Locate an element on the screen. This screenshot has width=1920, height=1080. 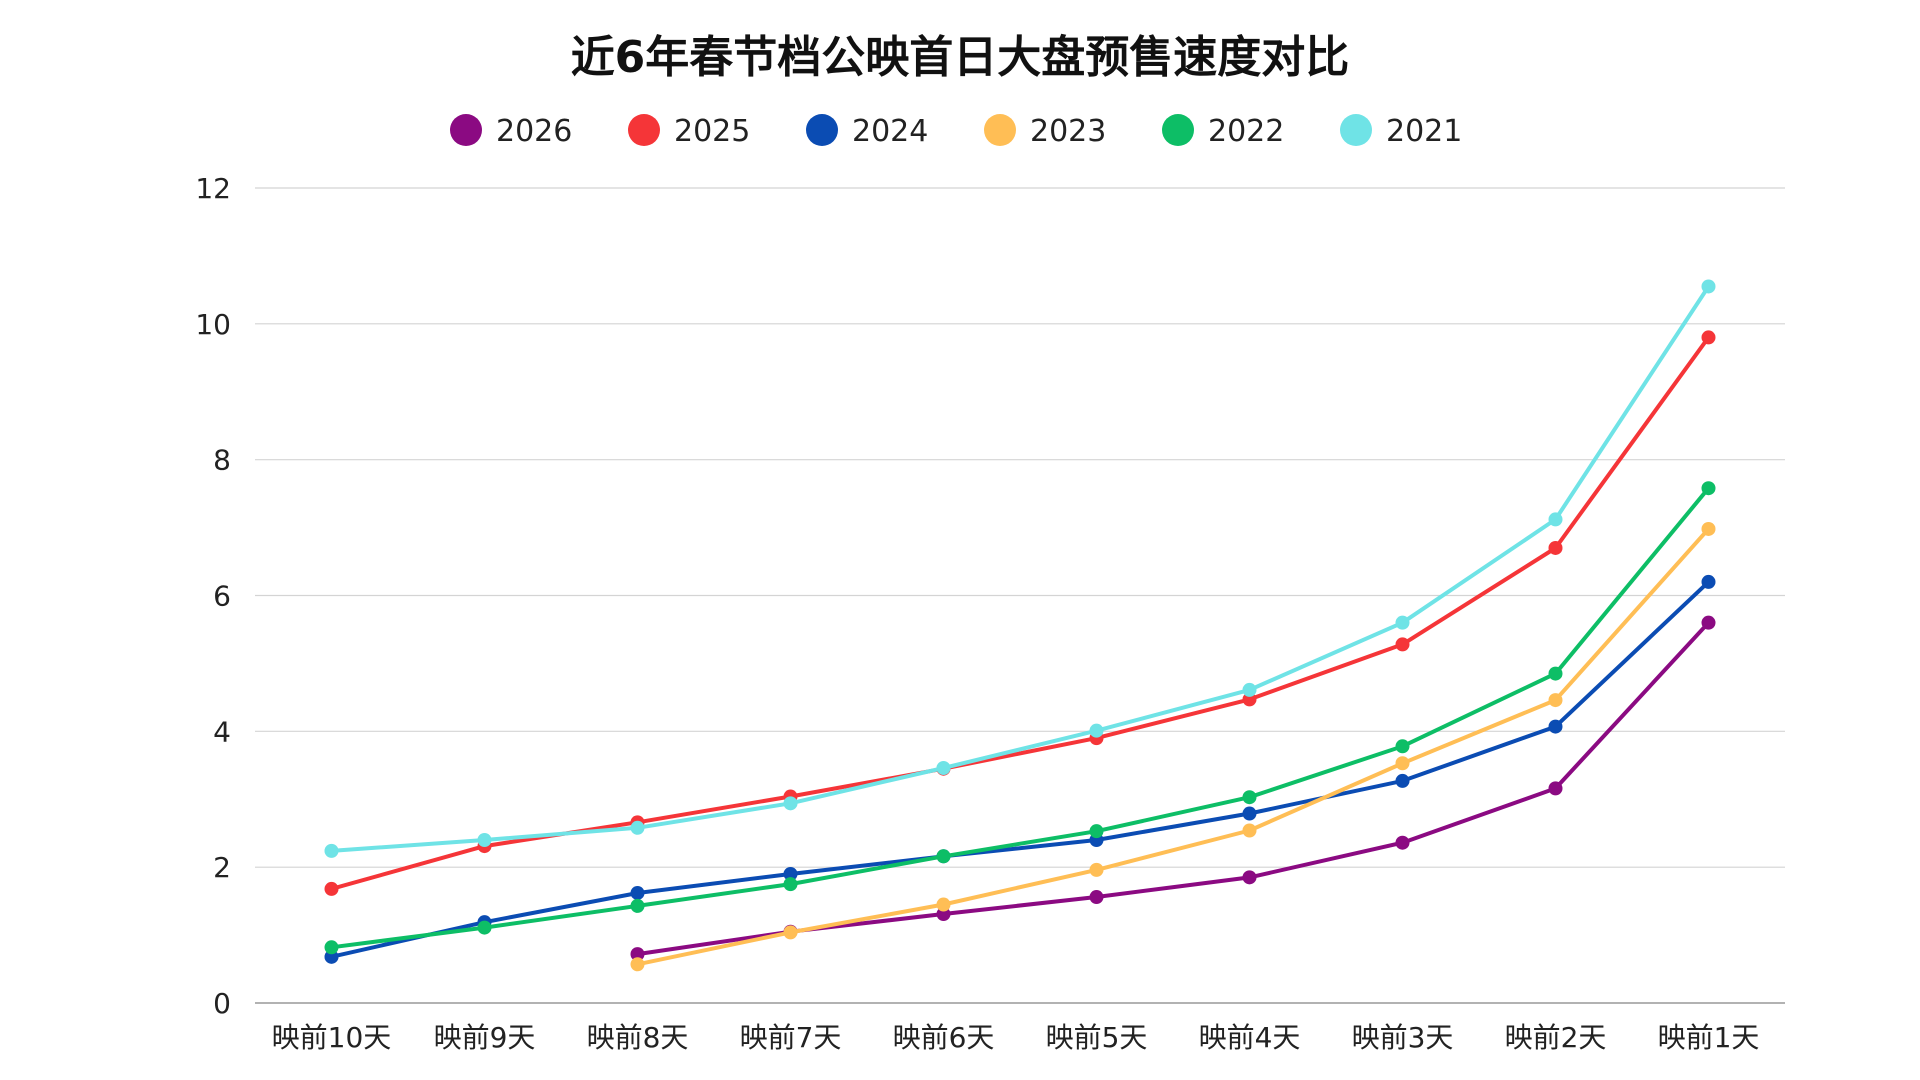
y-tick-label: 4 is located at coordinates (222, 731).